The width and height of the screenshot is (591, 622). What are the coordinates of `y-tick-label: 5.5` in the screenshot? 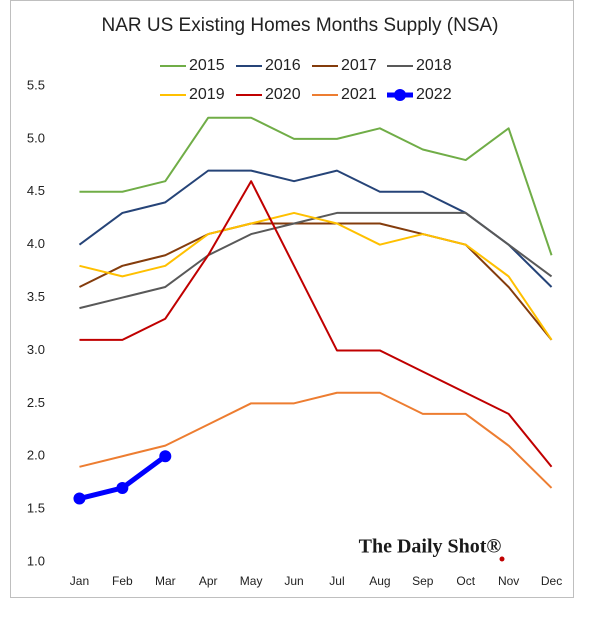 It's located at (36, 84).